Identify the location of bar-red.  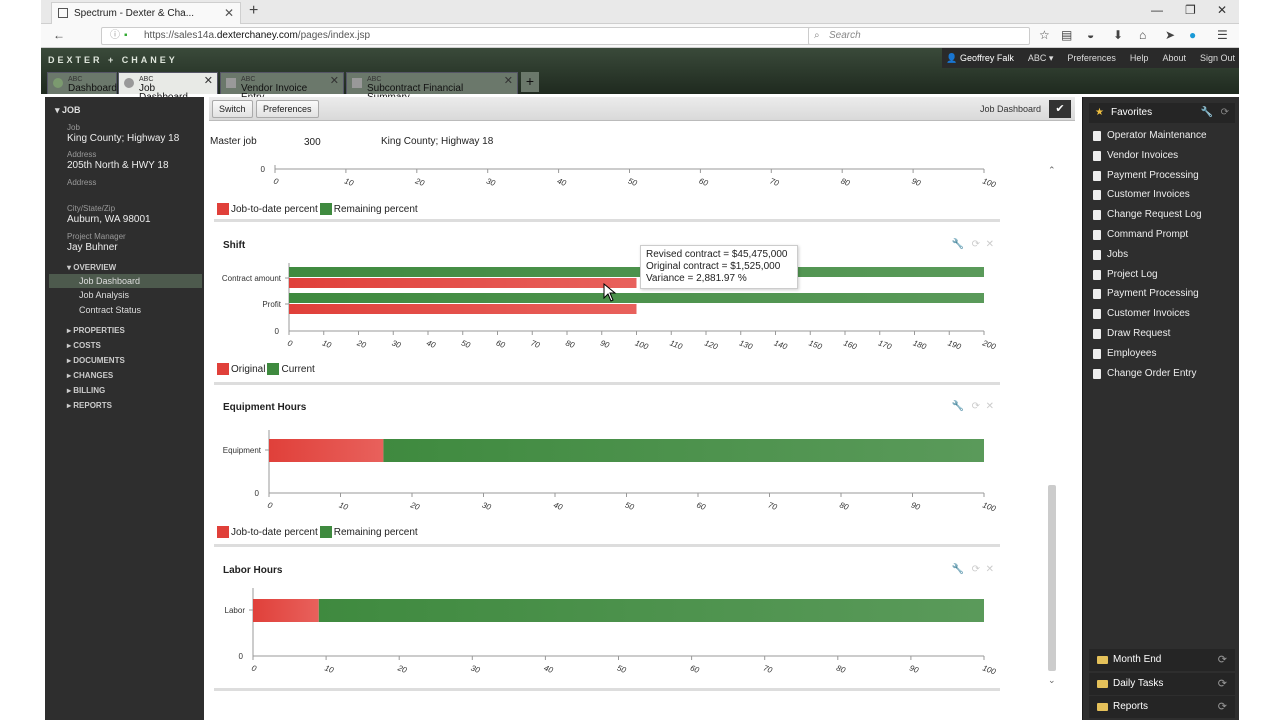
(286, 610).